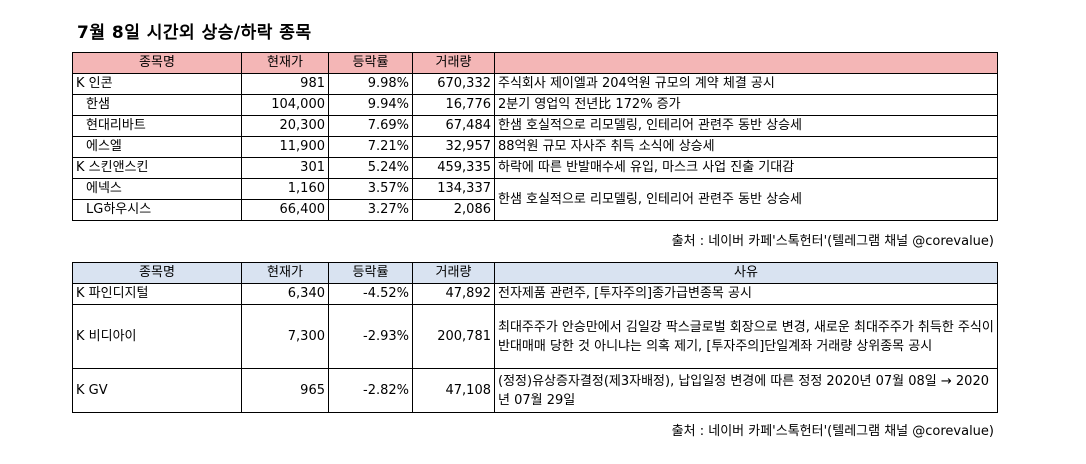 The image size is (1086, 464). I want to click on change-cell: 7.69%, so click(370, 126).